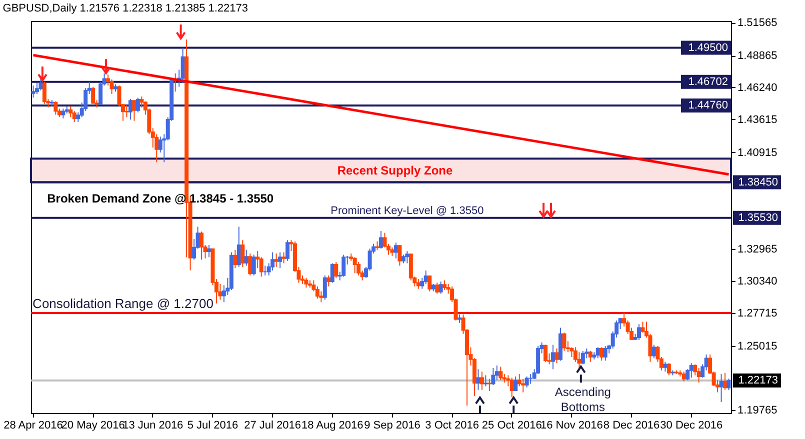 The width and height of the screenshot is (805, 439). I want to click on y-tick-label: 1.19765, so click(758, 410).